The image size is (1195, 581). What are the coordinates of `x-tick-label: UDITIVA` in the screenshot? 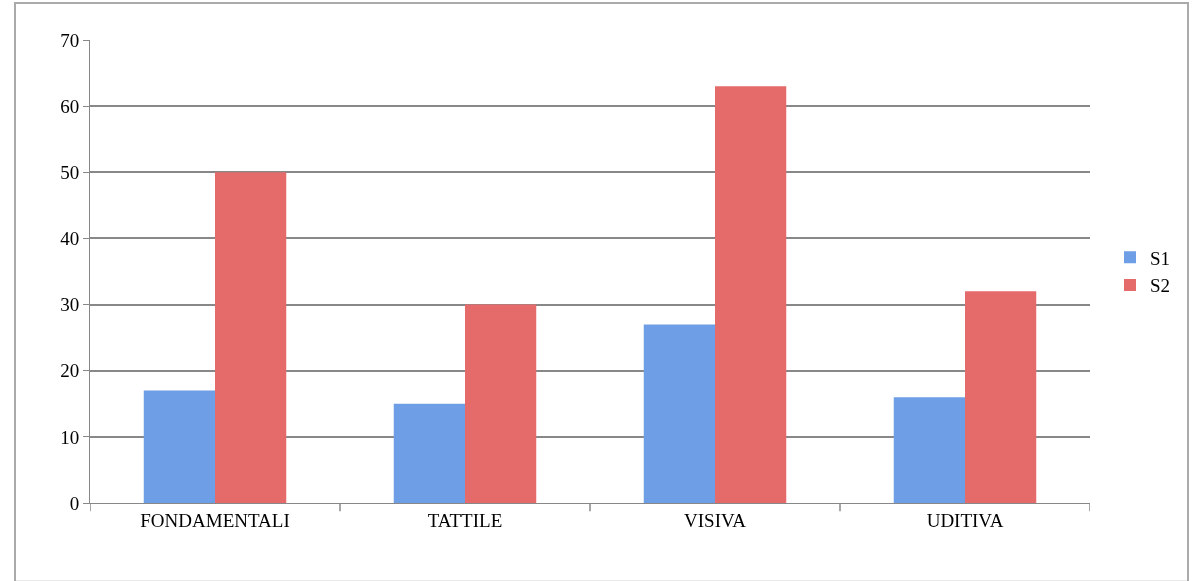 It's located at (965, 520).